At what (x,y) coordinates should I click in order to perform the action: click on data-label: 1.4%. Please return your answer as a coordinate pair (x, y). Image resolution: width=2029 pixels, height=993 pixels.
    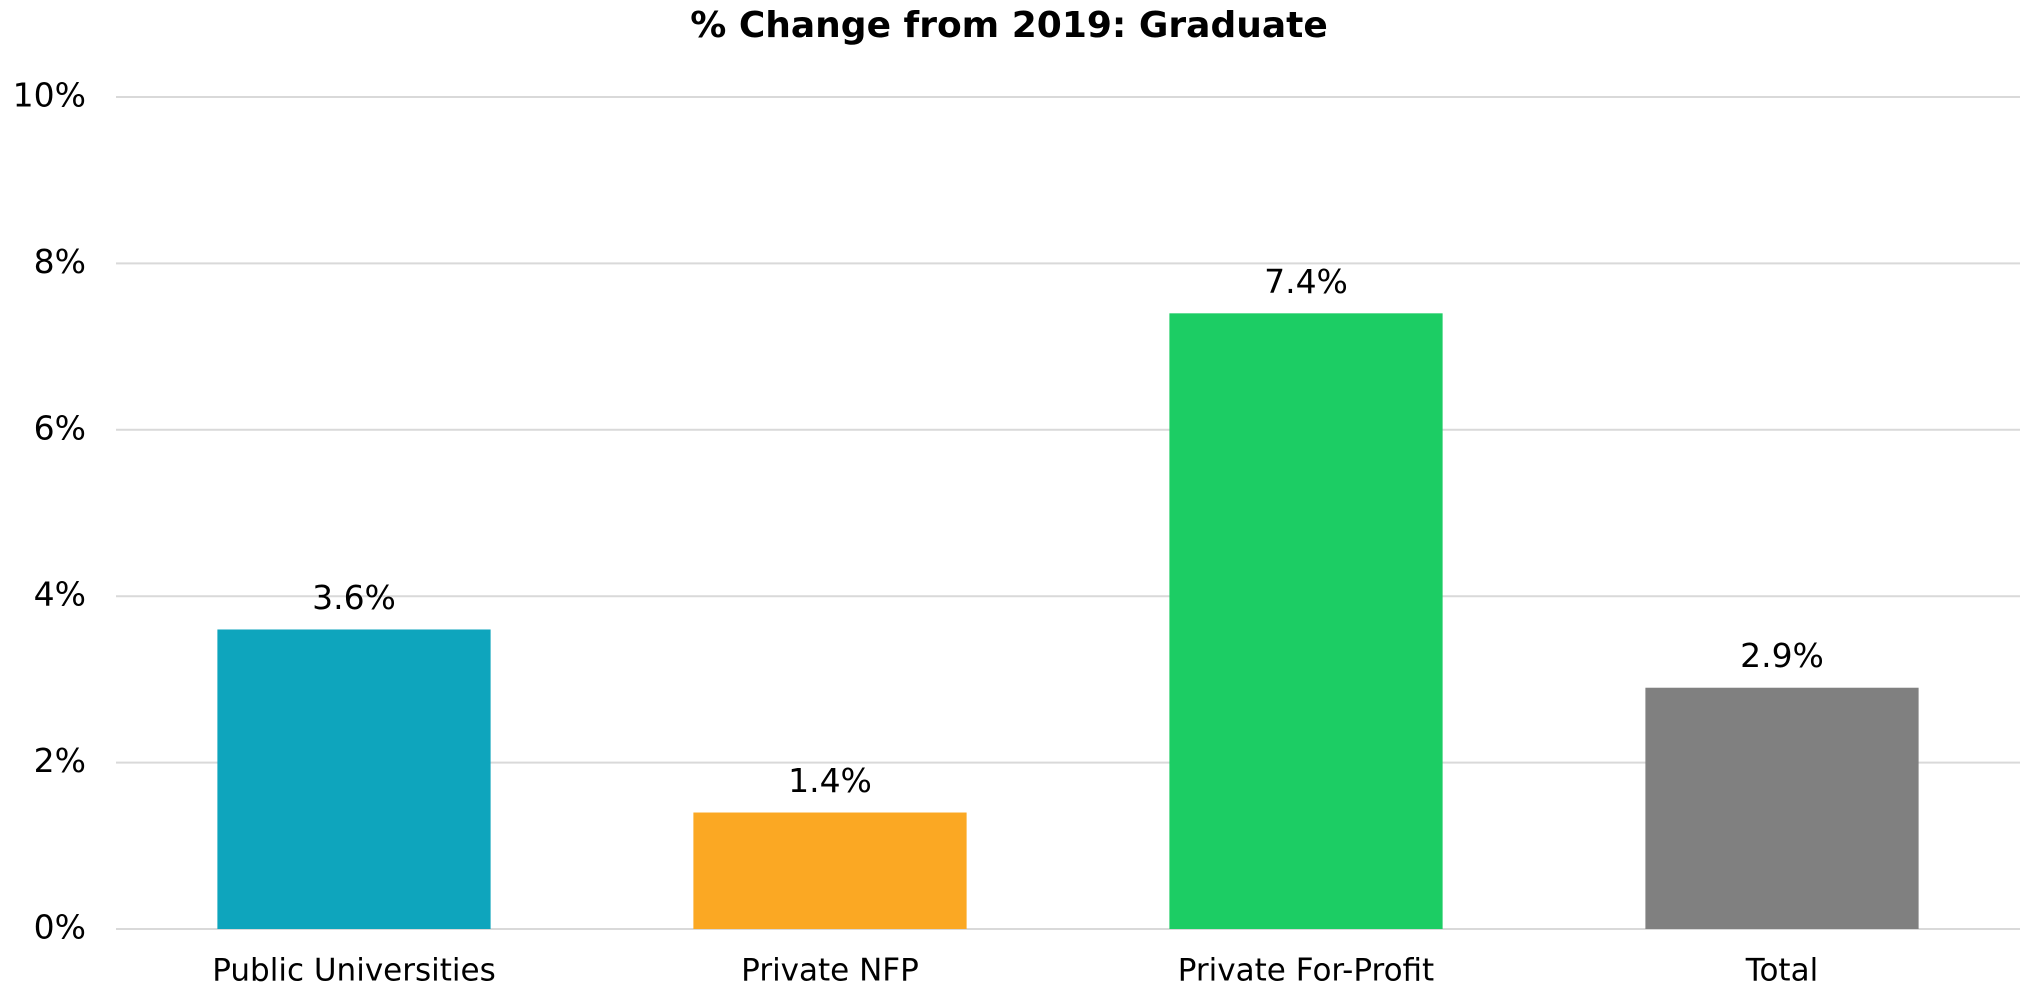
    Looking at the image, I should click on (830, 780).